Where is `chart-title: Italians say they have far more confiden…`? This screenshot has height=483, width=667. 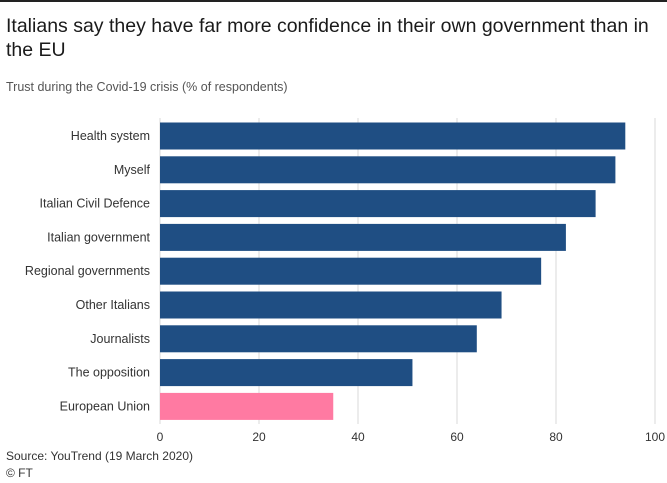
chart-title: Italians say they have far more confiden… is located at coordinates (327, 38).